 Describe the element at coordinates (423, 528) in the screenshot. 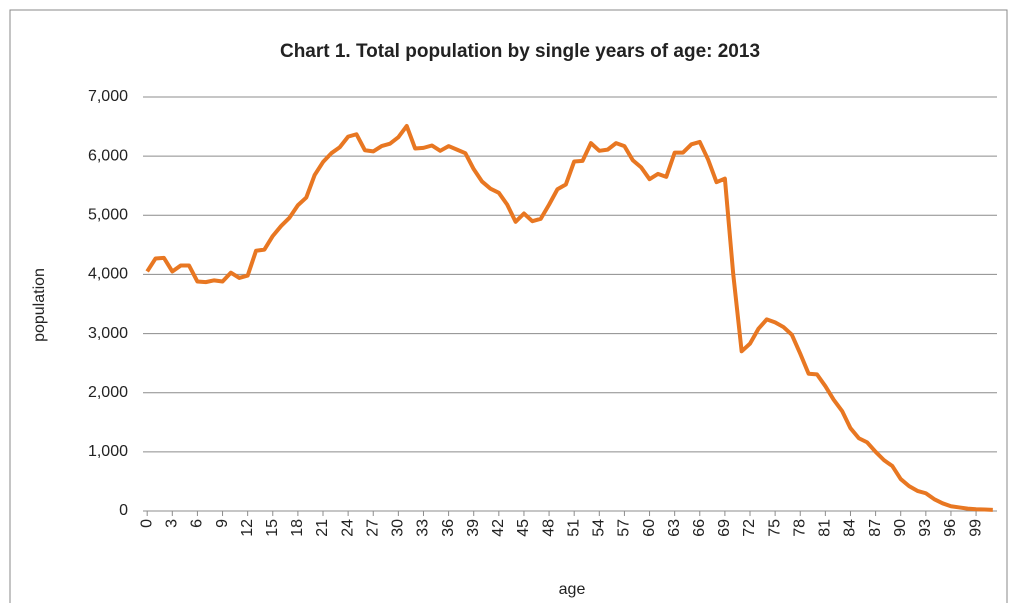

I see `x-tick-label: 33` at that location.